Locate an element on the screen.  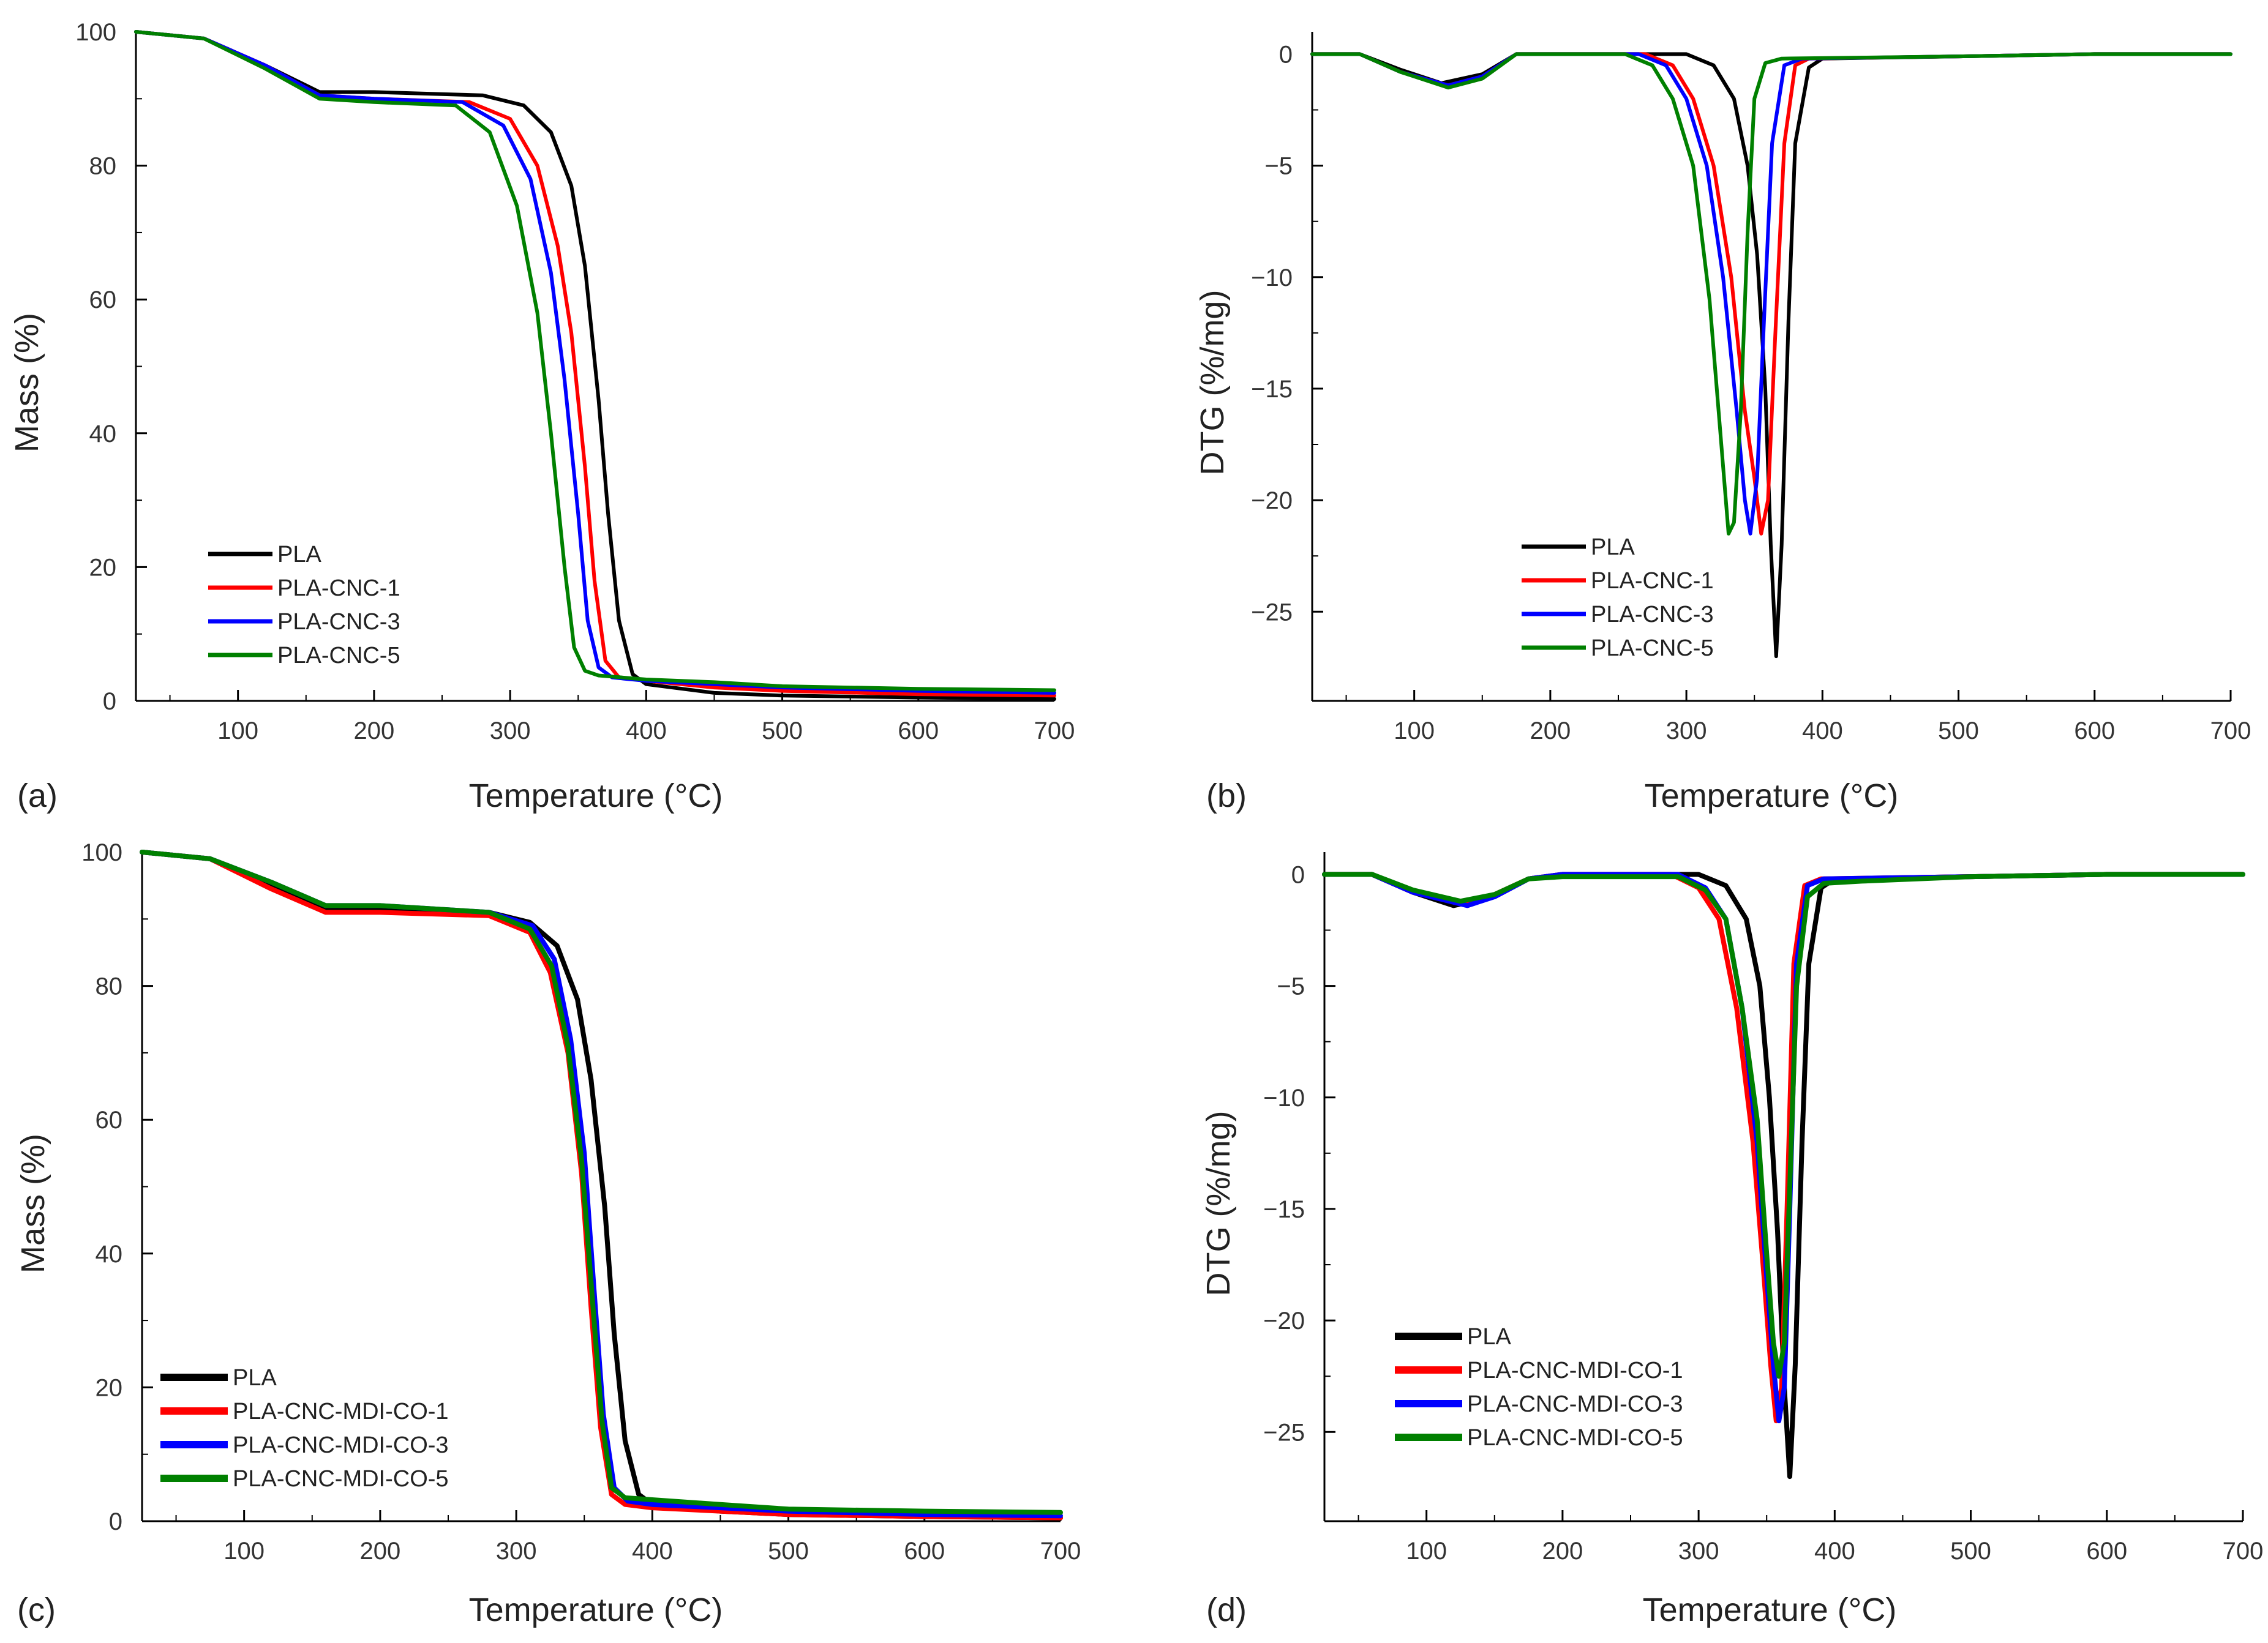
panel-a-legend-label-2: PLA-CNC-3 is located at coordinates (338, 622).